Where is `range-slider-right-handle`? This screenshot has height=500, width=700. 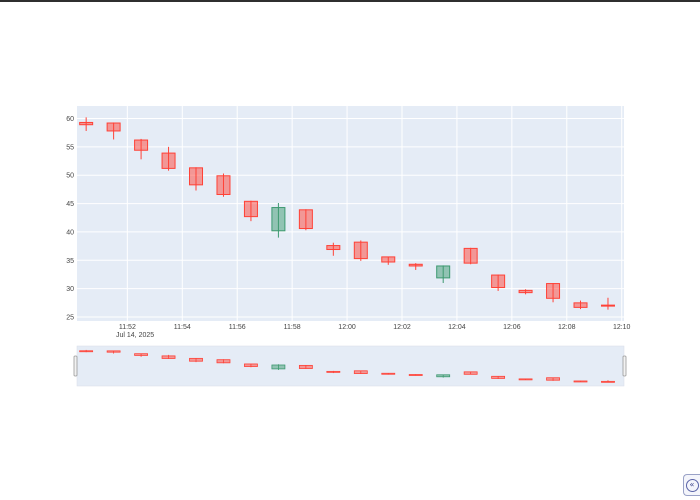 range-slider-right-handle is located at coordinates (624, 366).